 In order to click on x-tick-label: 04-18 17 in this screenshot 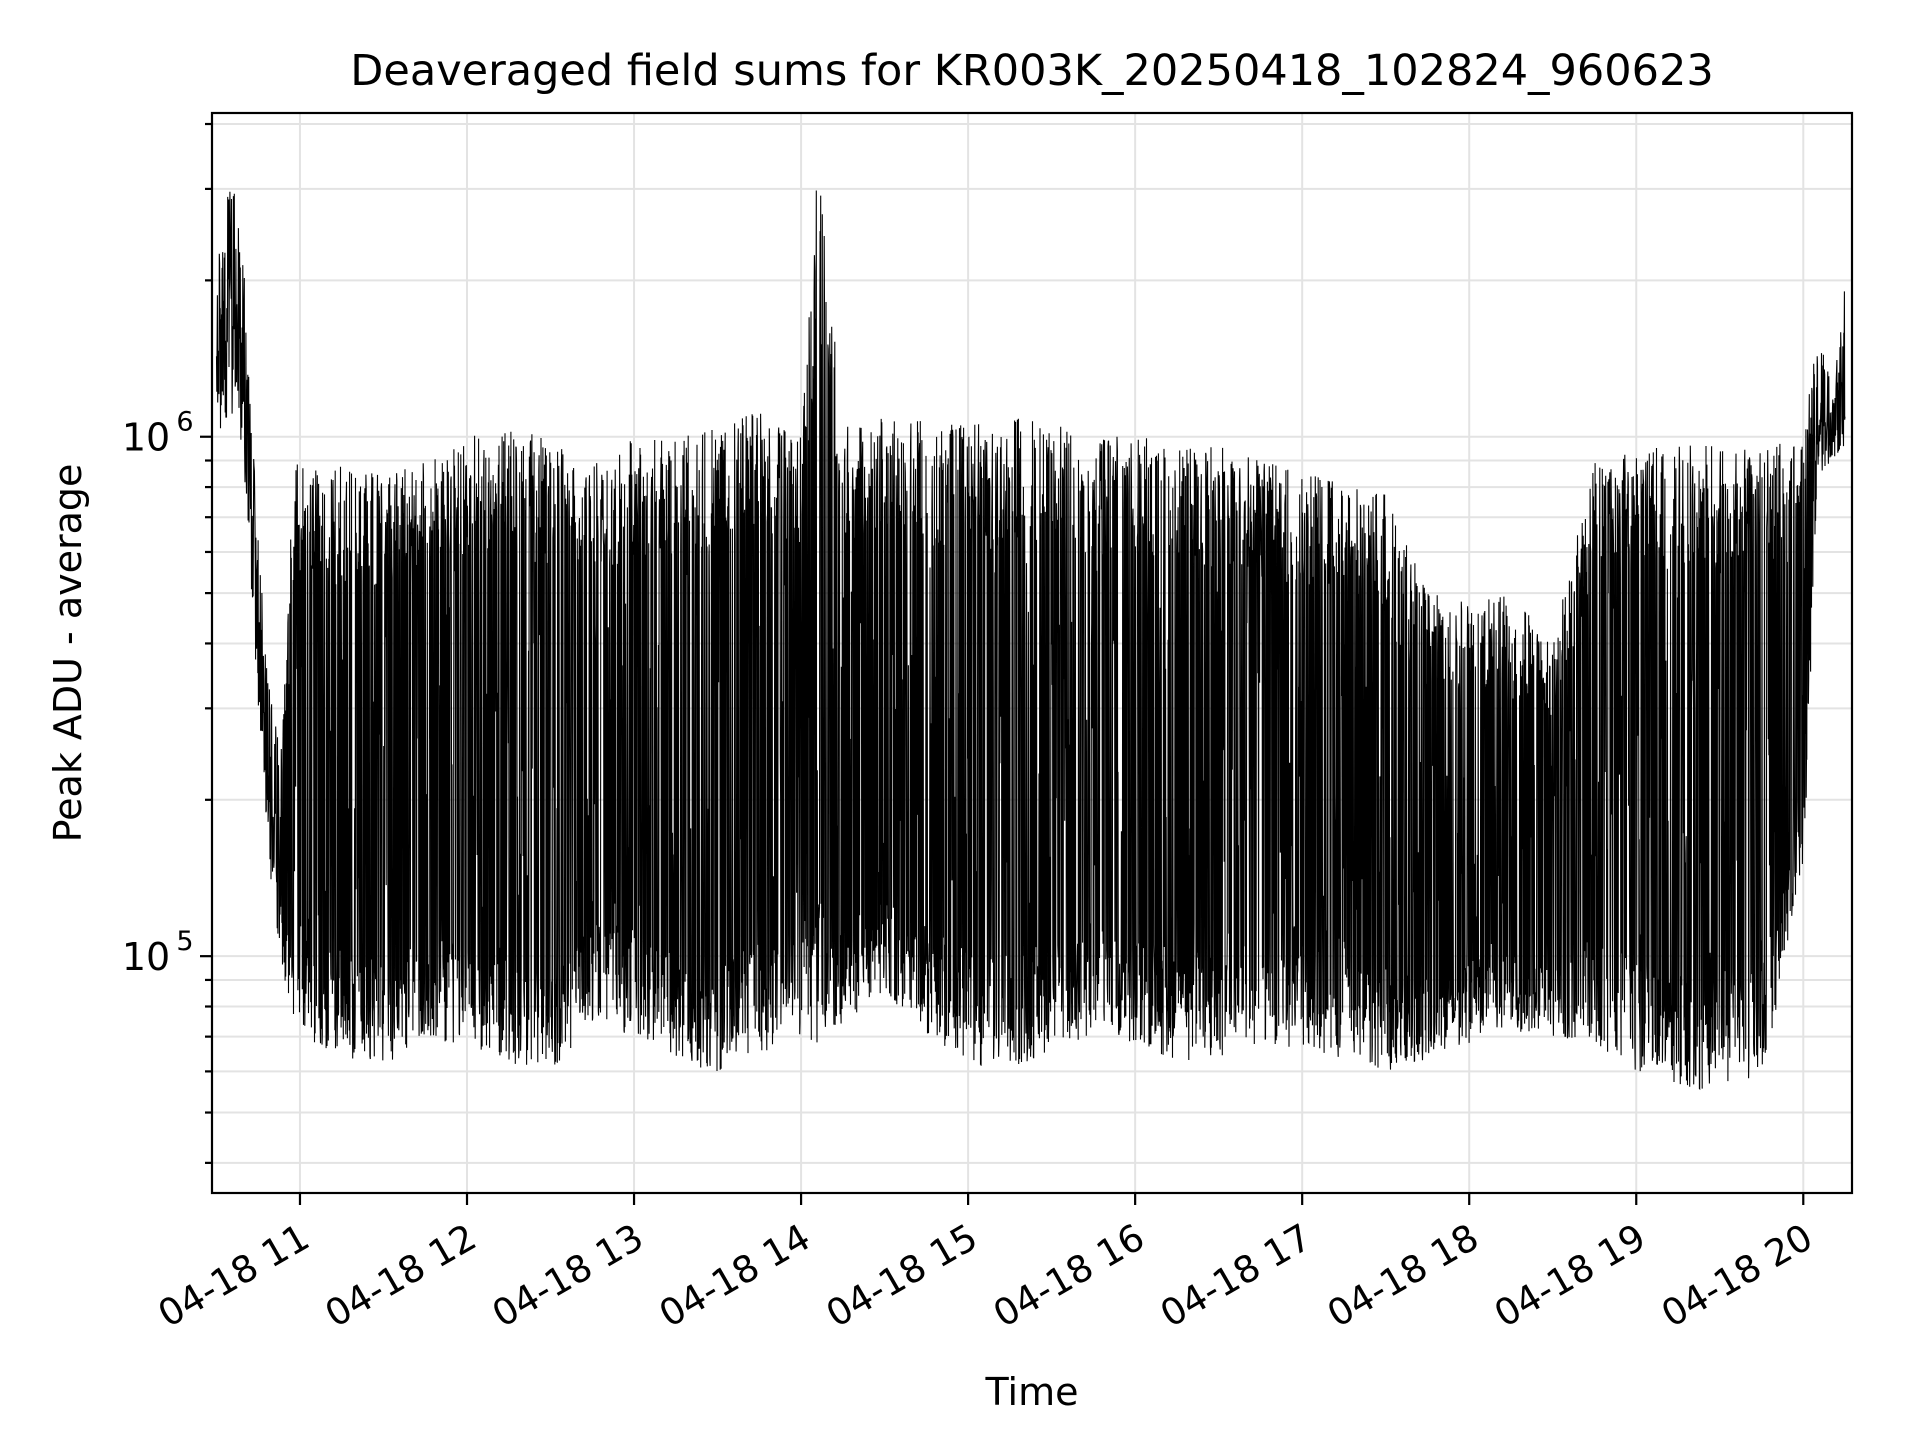, I will do `click(1236, 1276)`.